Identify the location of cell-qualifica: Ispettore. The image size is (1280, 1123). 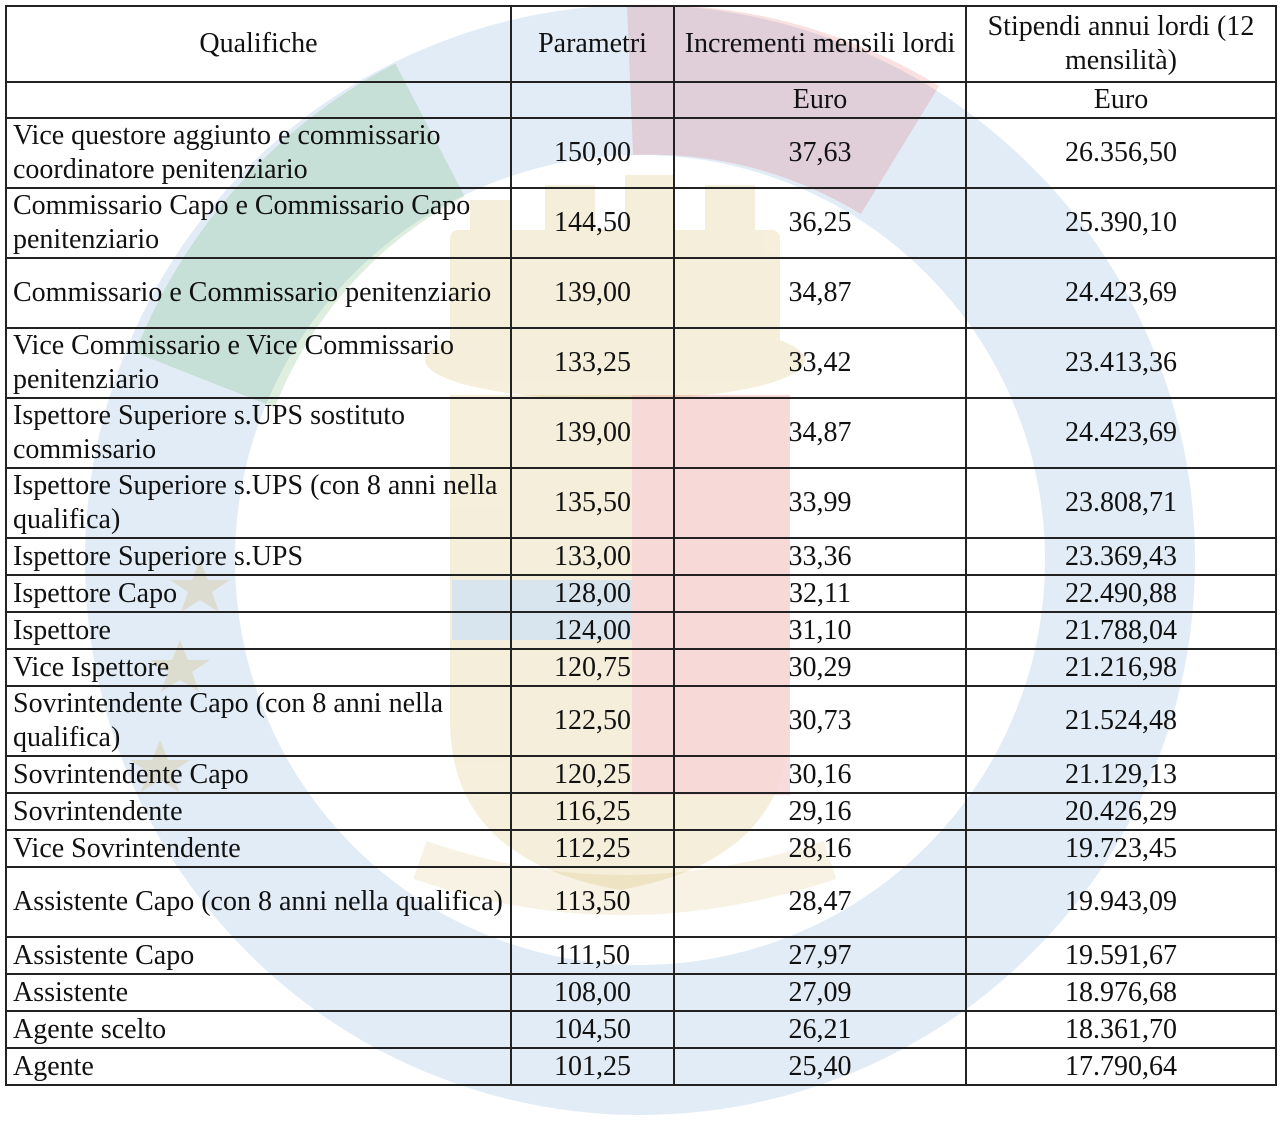
(258, 630).